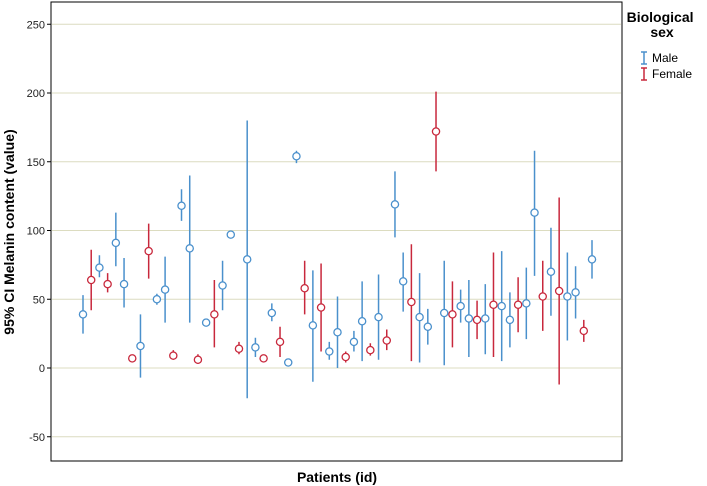 The image size is (707, 486). Describe the element at coordinates (666, 74) in the screenshot. I see `legend-item-female: Female` at that location.